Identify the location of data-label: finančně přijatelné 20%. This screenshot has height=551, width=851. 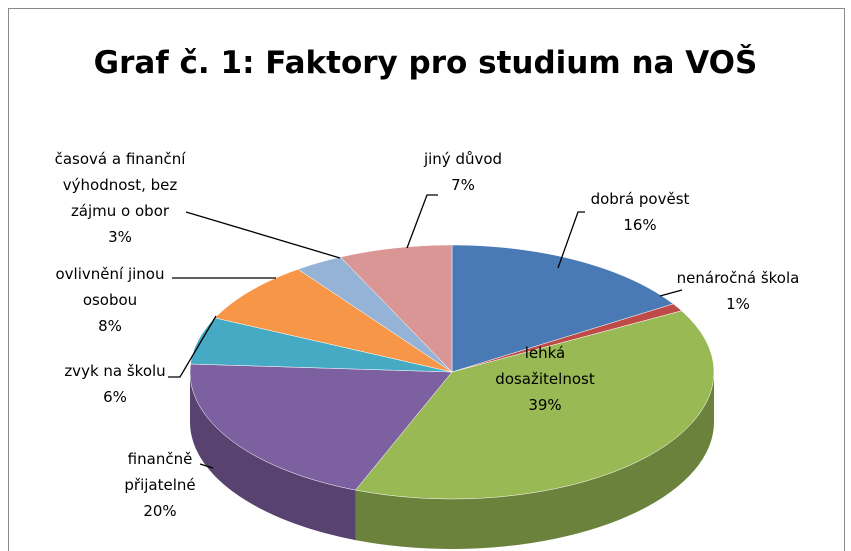
(160, 485).